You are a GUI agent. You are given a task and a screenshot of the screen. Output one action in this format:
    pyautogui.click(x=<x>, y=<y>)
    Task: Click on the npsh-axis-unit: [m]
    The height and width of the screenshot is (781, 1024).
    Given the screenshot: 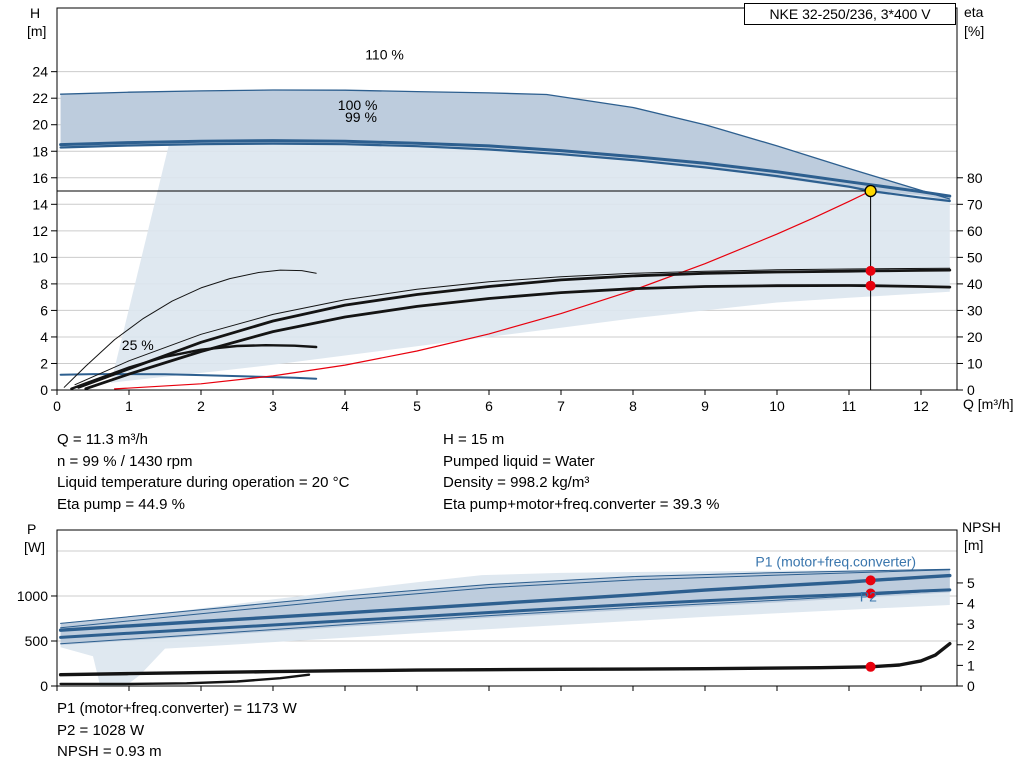 What is the action you would take?
    pyautogui.click(x=974, y=545)
    